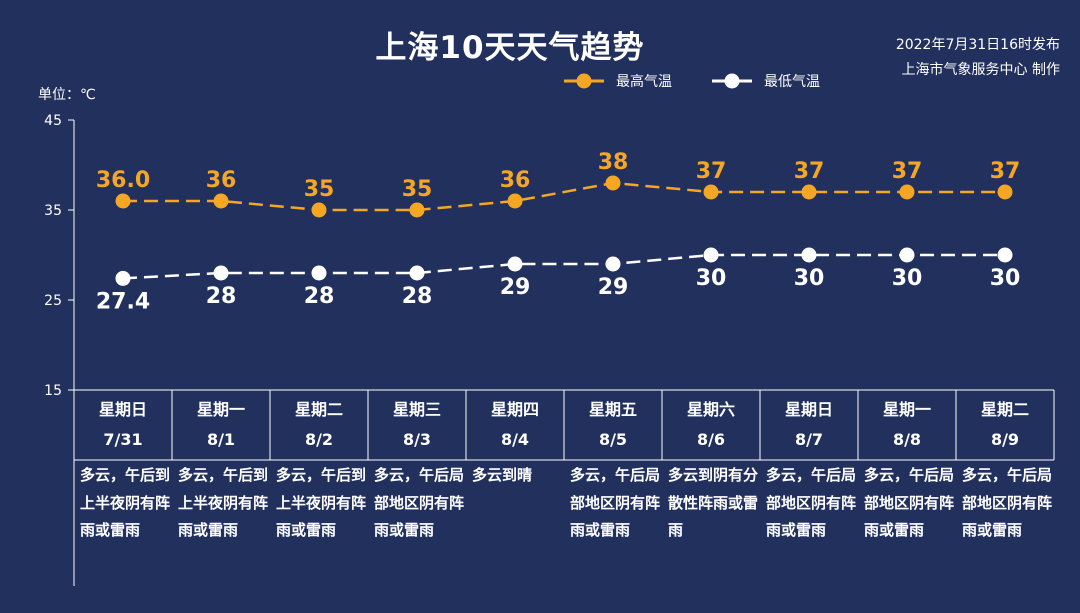 The height and width of the screenshot is (613, 1080). Describe the element at coordinates (221, 425) in the screenshot. I see `day-header: 星期一 8/1` at that location.